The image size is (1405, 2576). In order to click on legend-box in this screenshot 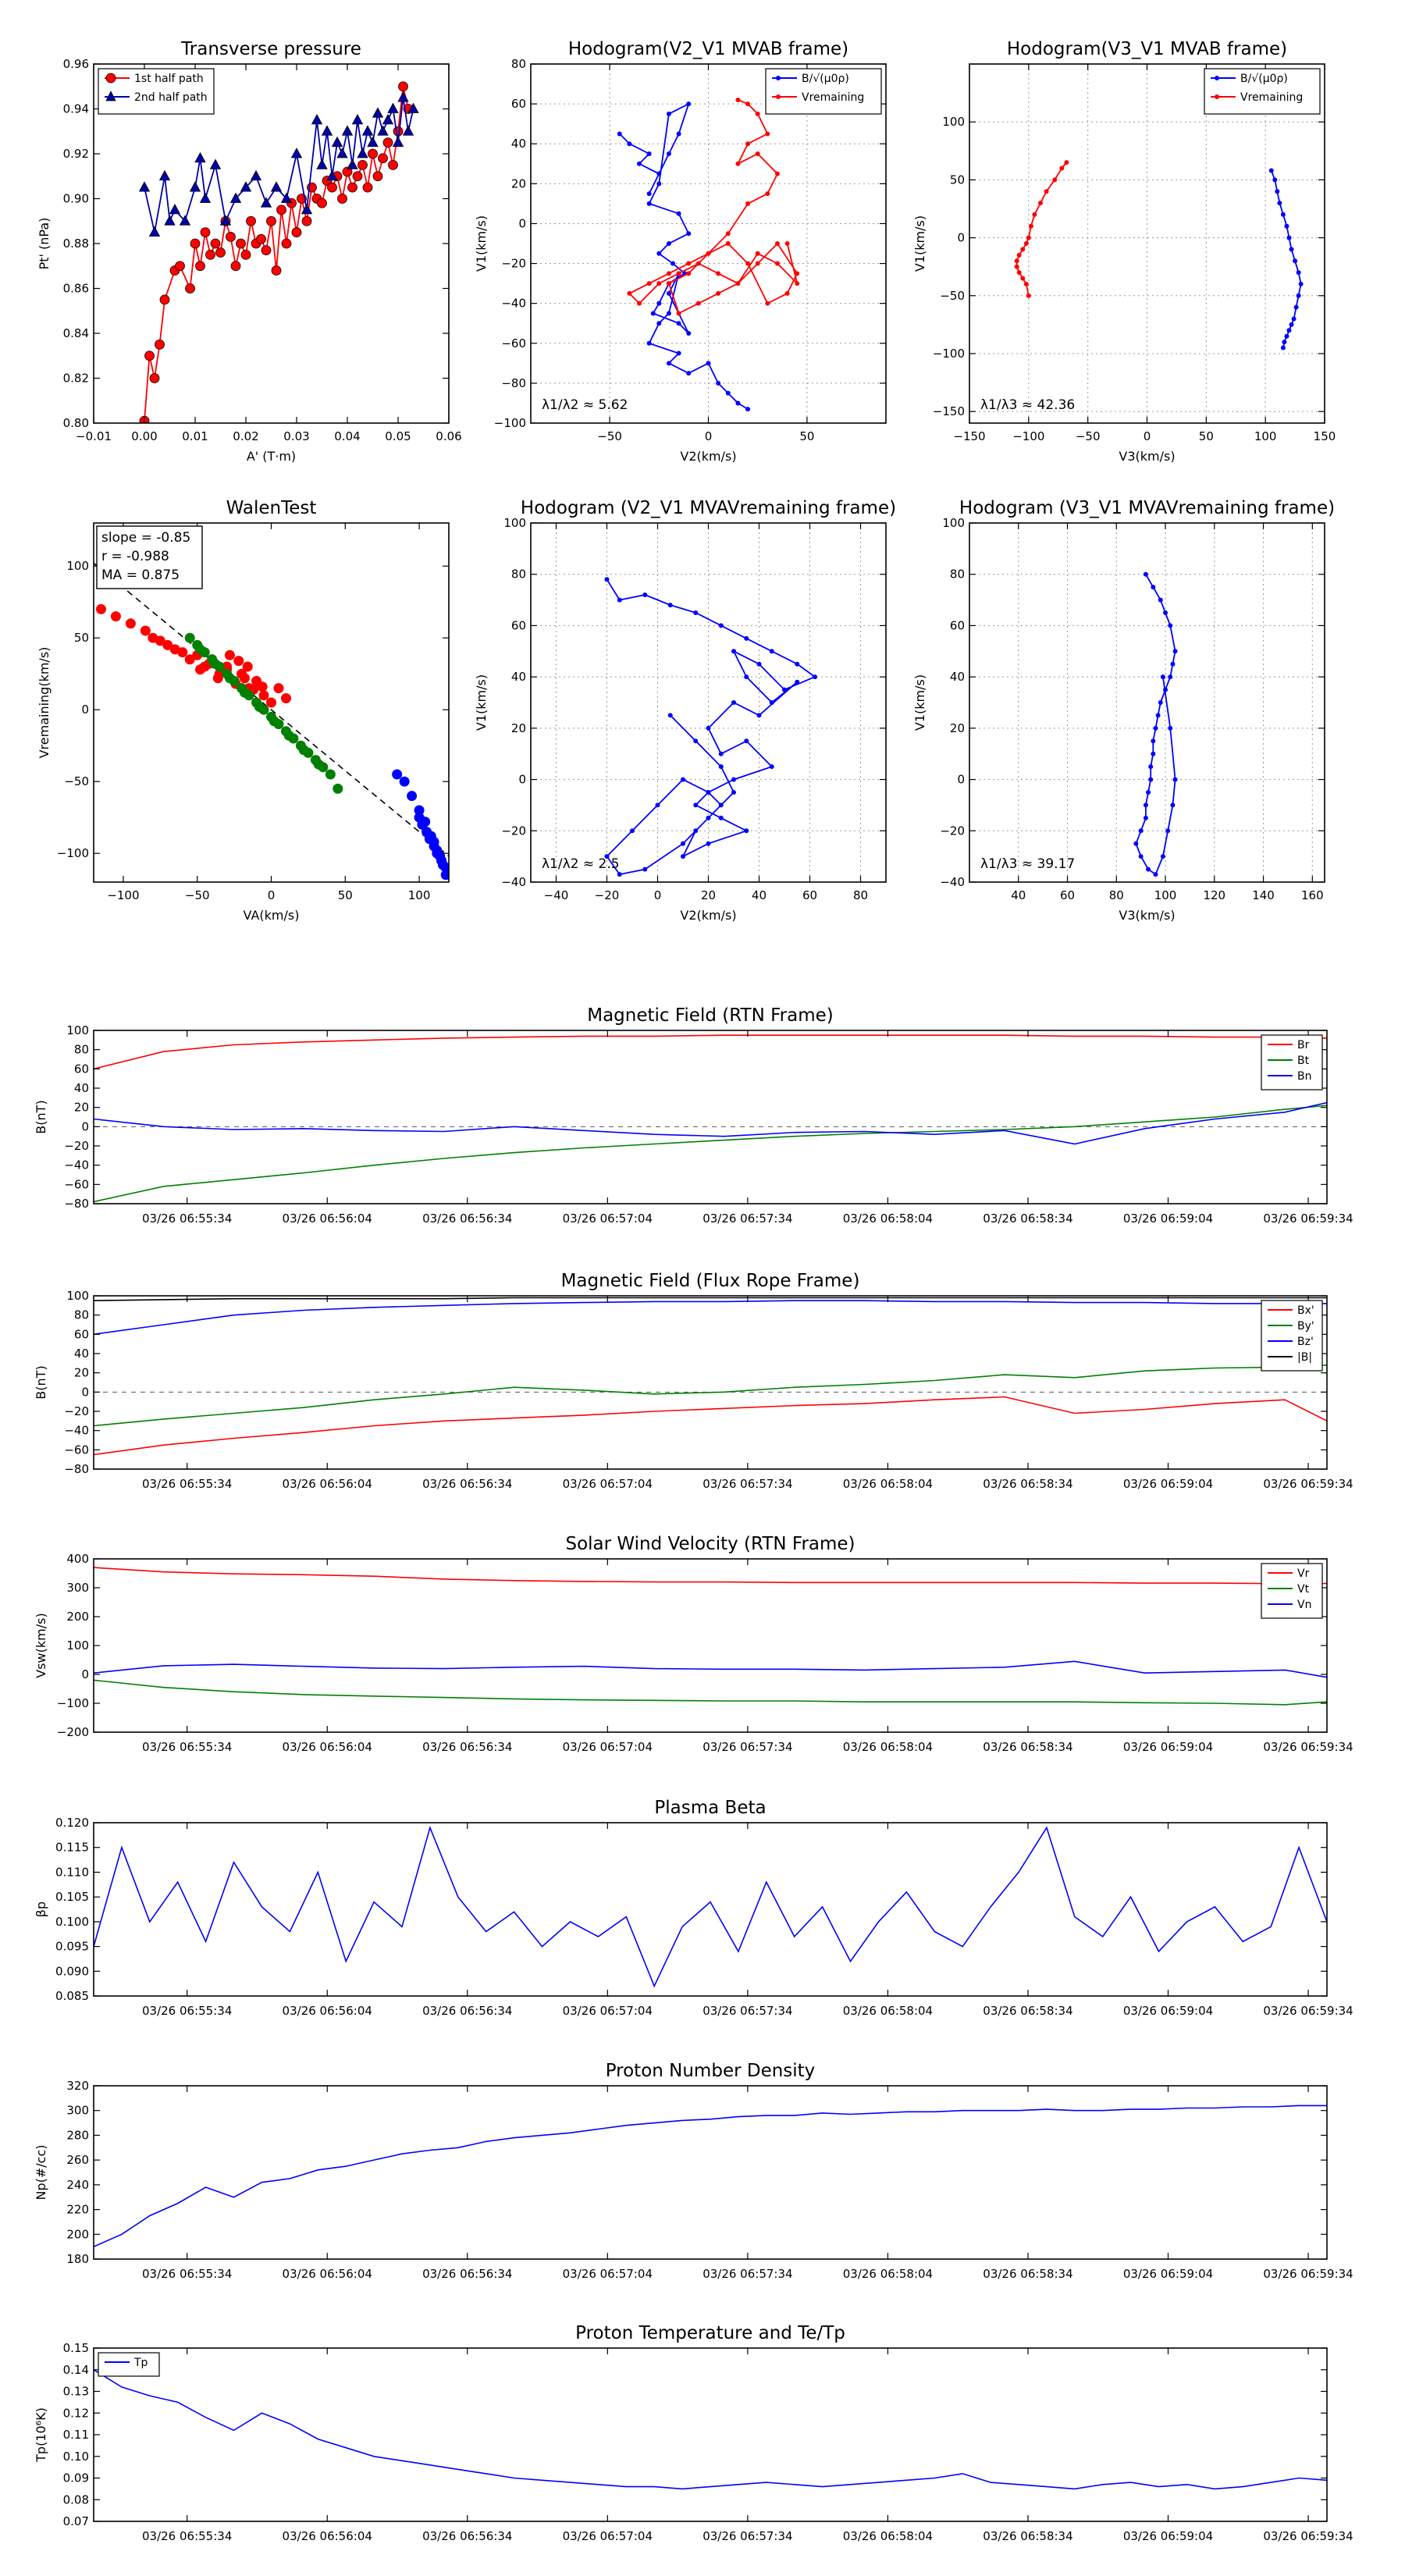, I will do `click(129, 2364)`.